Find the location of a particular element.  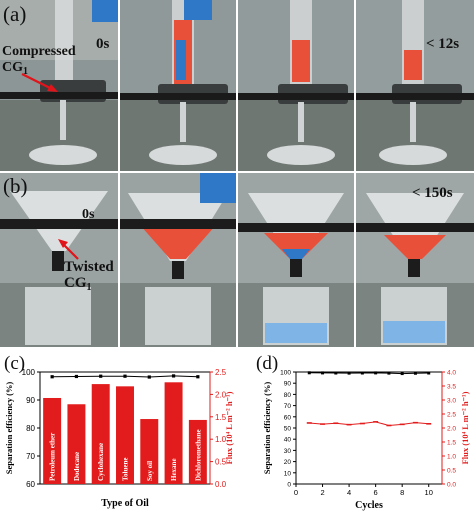

chart-d-y-tick-label: 100 is located at coordinates (285, 373).